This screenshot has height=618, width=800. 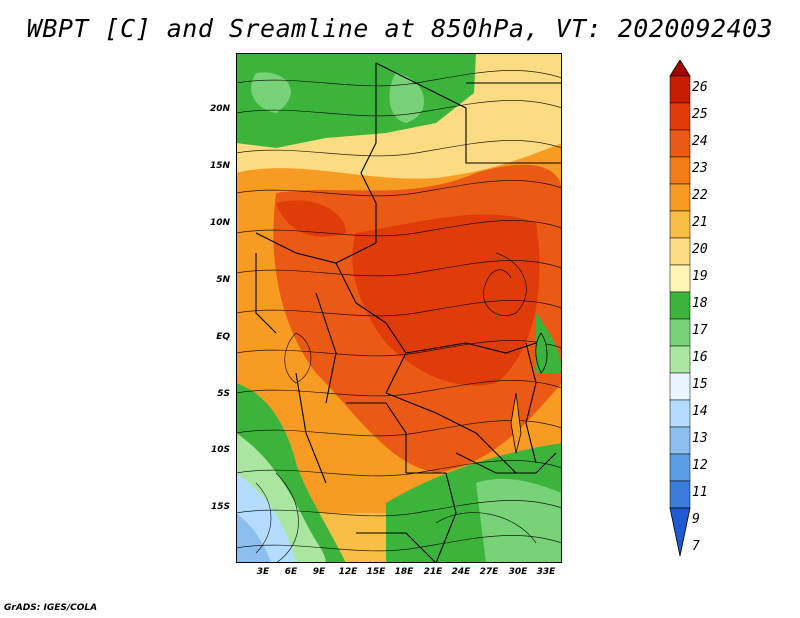 I want to click on colorbar-label: 13, so click(x=700, y=438).